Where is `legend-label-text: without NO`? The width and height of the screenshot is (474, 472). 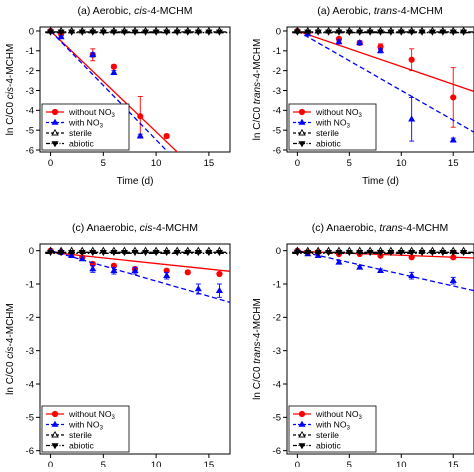
legend-label-text: without NO is located at coordinates (337, 414).